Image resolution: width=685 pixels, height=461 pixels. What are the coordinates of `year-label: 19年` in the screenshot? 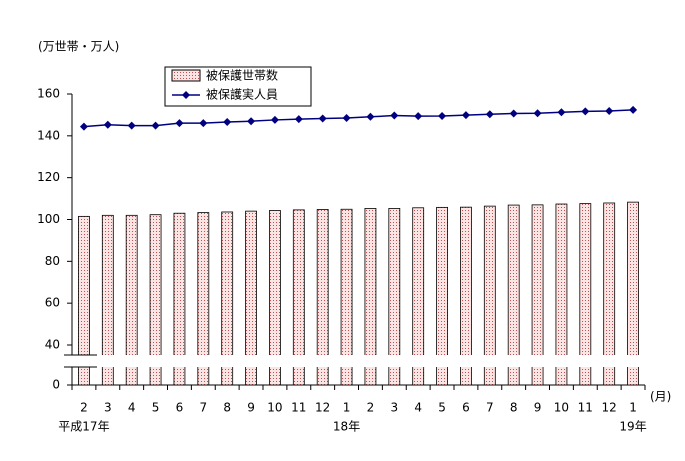 It's located at (632, 427).